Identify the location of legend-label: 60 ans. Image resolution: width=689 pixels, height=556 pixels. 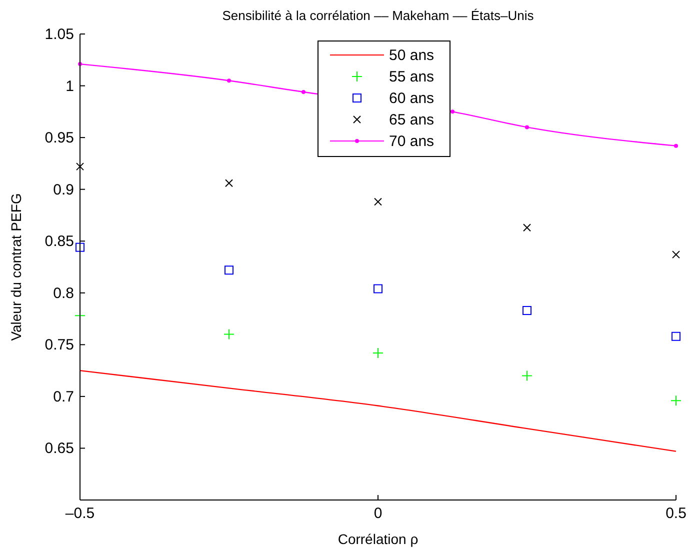
(411, 98).